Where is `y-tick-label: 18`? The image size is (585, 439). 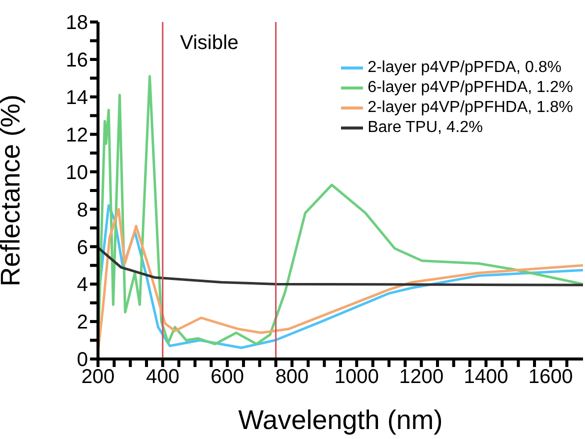
y-tick-label: 18 is located at coordinates (77, 23).